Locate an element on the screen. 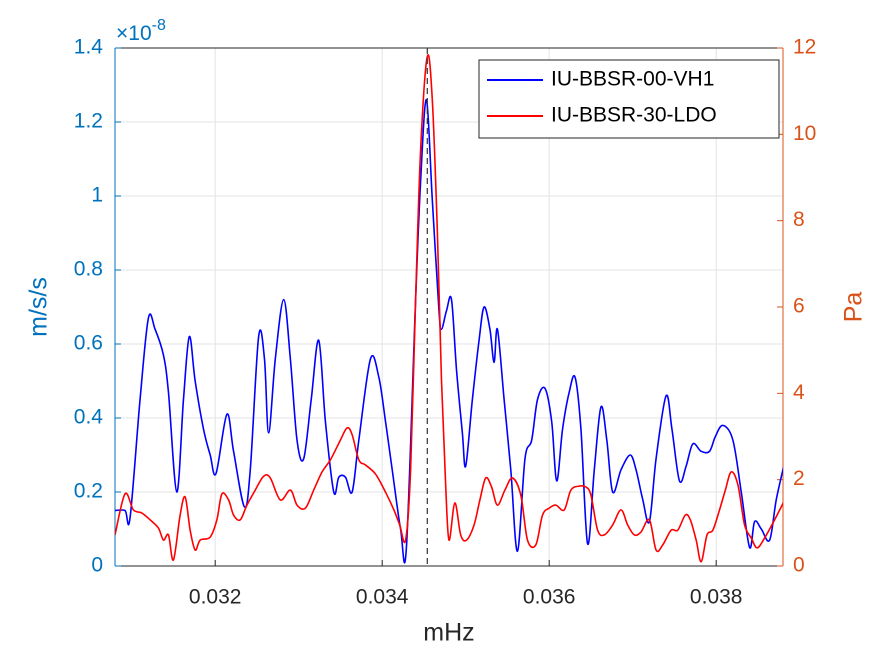 The width and height of the screenshot is (875, 656). x-tick-label: 0.034 is located at coordinates (382, 597).